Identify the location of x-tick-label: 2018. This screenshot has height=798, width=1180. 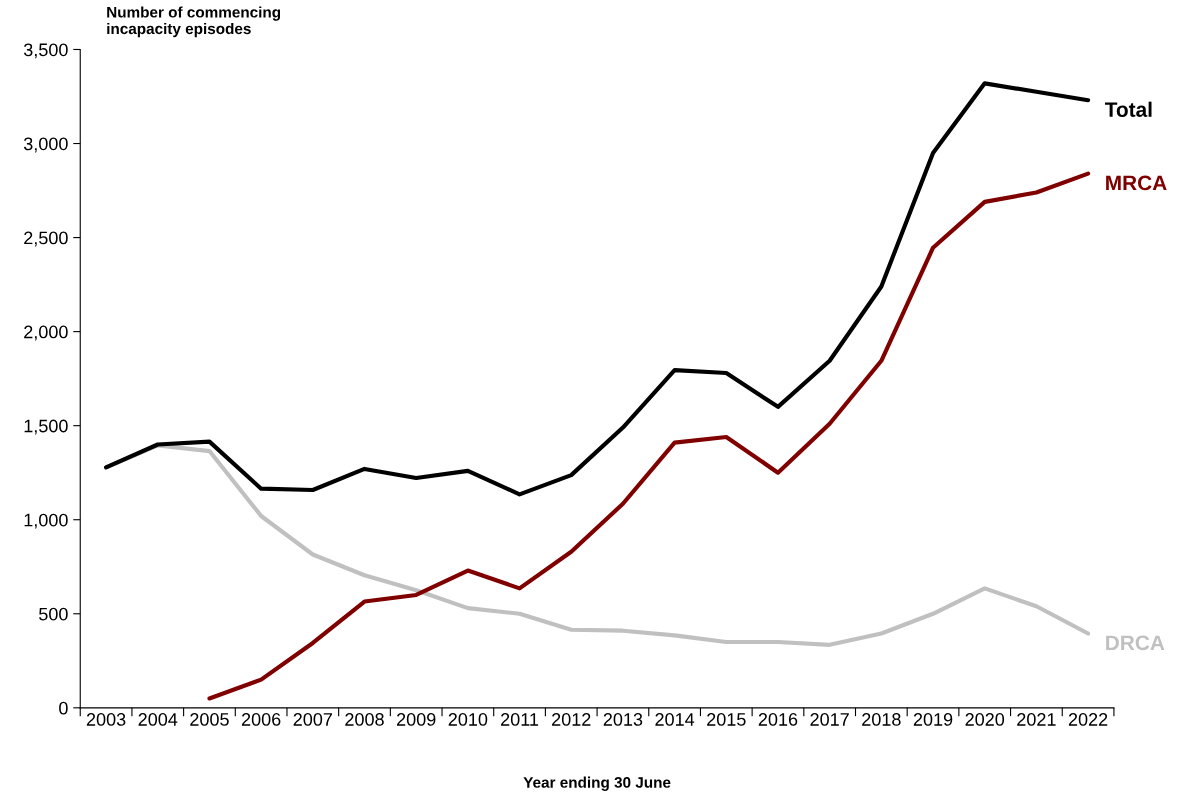
(881, 719).